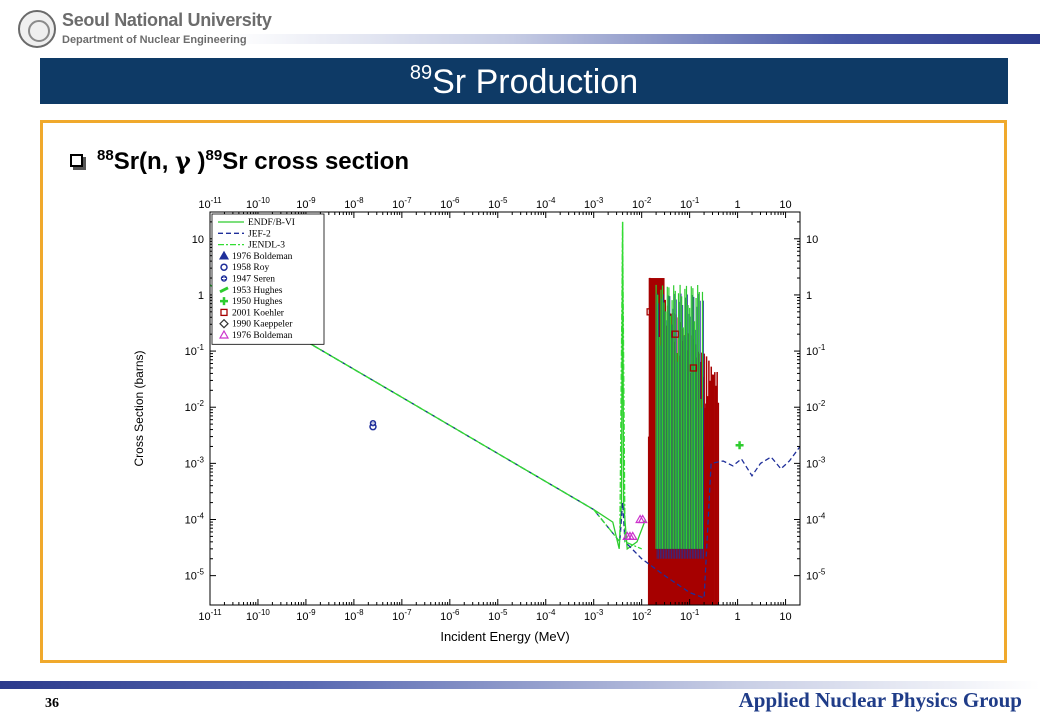 The height and width of the screenshot is (720, 1040). Describe the element at coordinates (258, 615) in the screenshot. I see `x-tick-label-bottom: 10⁻¹⁰` at that location.